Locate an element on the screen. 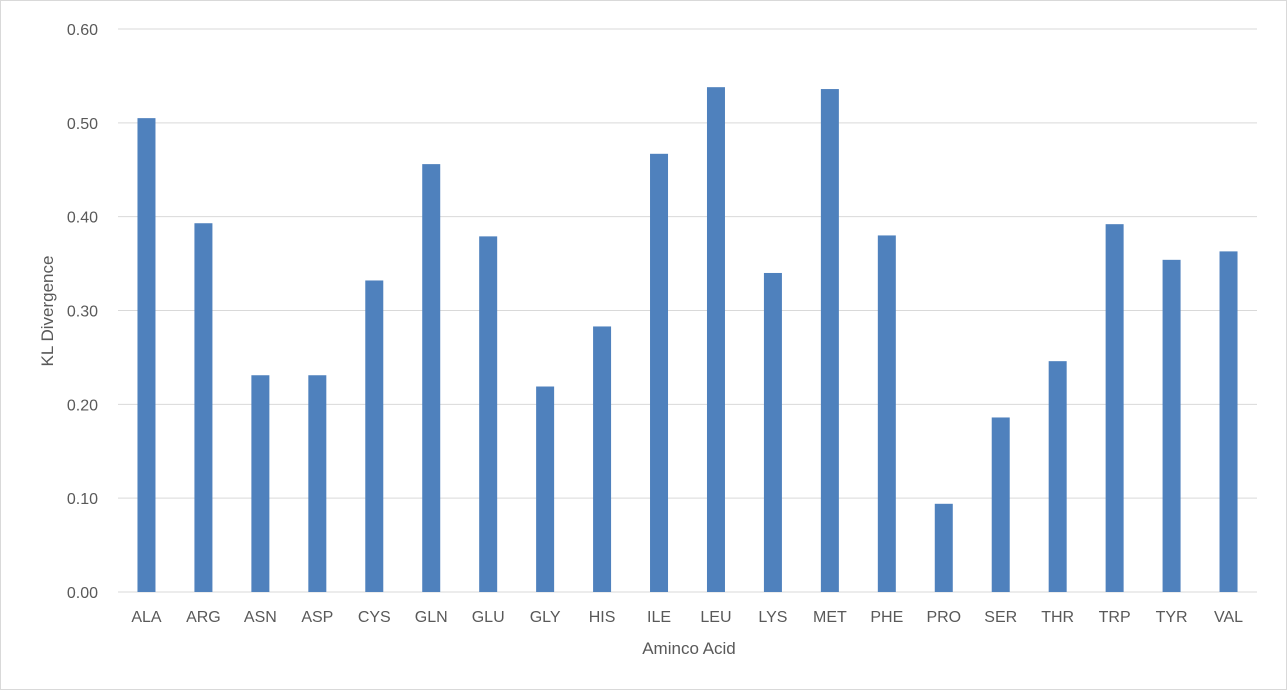 The width and height of the screenshot is (1287, 694). bar-trp is located at coordinates (1114, 408).